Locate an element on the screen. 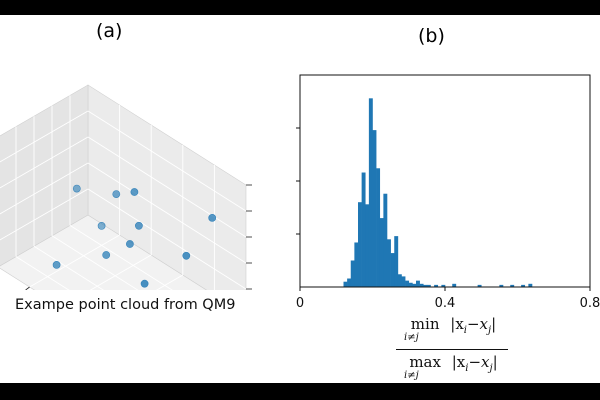 The width and height of the screenshot is (600, 400). panel-a-label: (a) is located at coordinates (109, 31).